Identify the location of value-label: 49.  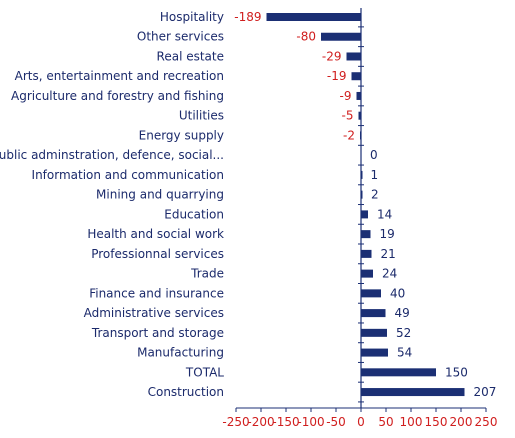
(402, 313).